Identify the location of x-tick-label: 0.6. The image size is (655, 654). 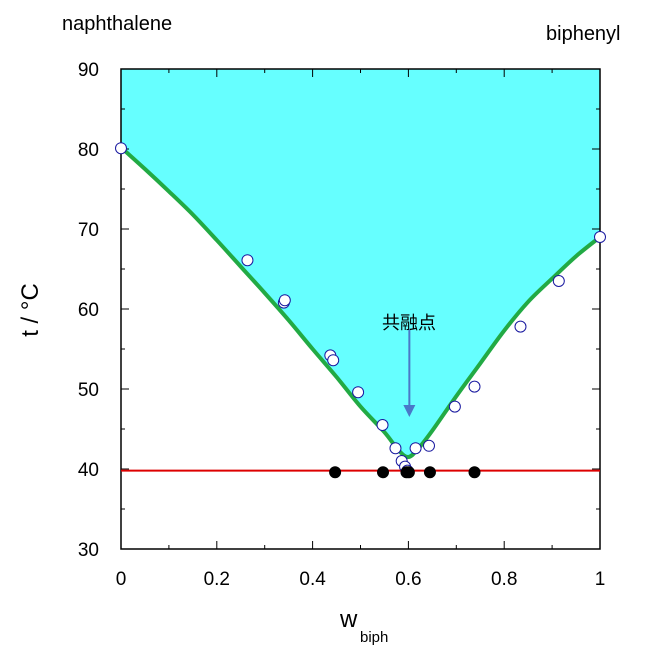
(408, 579).